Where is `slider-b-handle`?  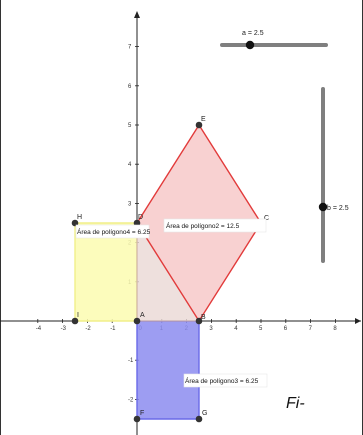
slider-b-handle is located at coordinates (323, 207).